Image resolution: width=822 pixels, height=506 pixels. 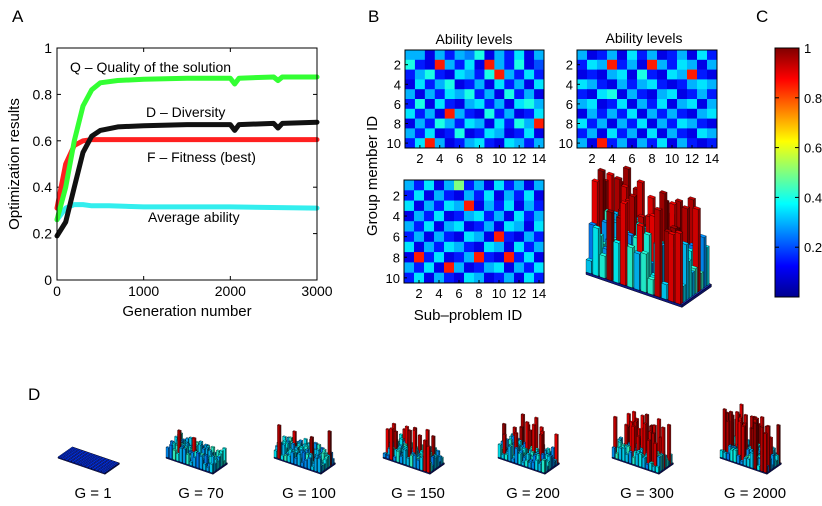 I want to click on heatmap-frame, so click(x=647, y=99).